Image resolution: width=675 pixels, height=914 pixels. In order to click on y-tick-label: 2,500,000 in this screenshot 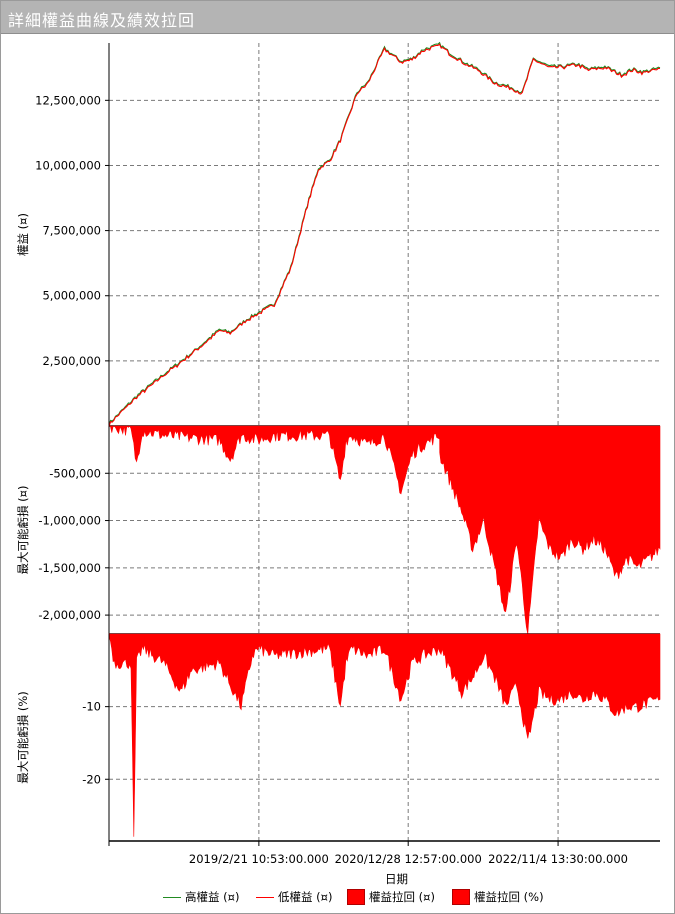, I will do `click(71, 361)`.